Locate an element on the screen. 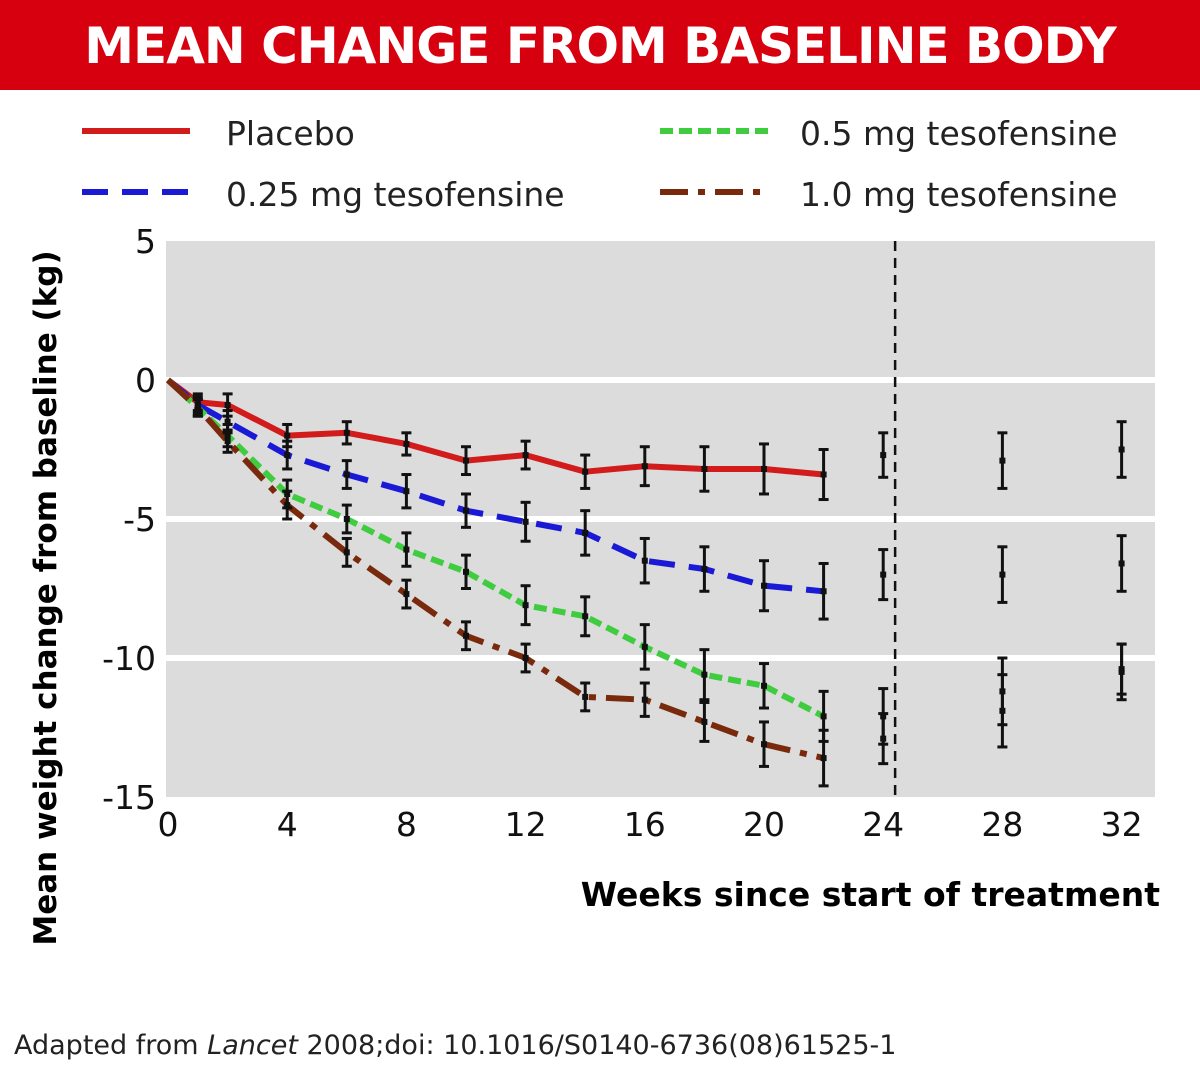 The image size is (1200, 1088). errorbar-0-25-mg-tesofensine-wk2-point is located at coordinates (227, 421).